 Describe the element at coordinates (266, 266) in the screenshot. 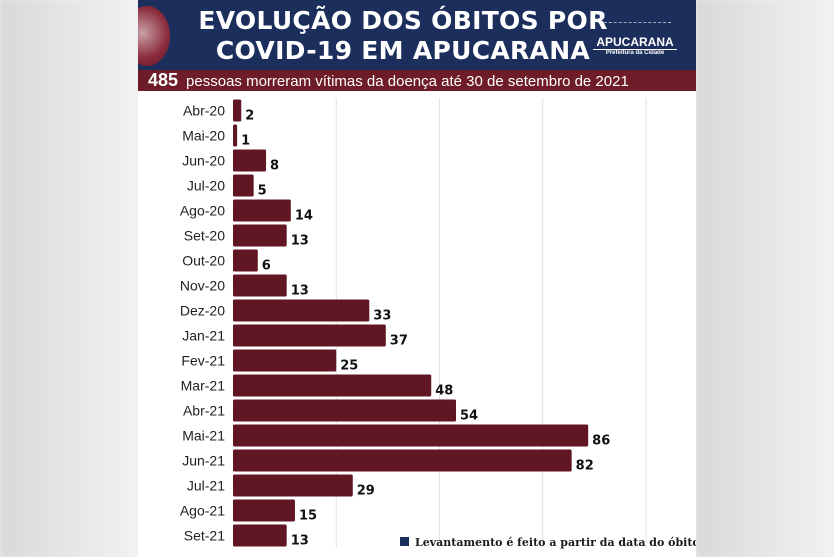

I see `data-label: 6` at that location.